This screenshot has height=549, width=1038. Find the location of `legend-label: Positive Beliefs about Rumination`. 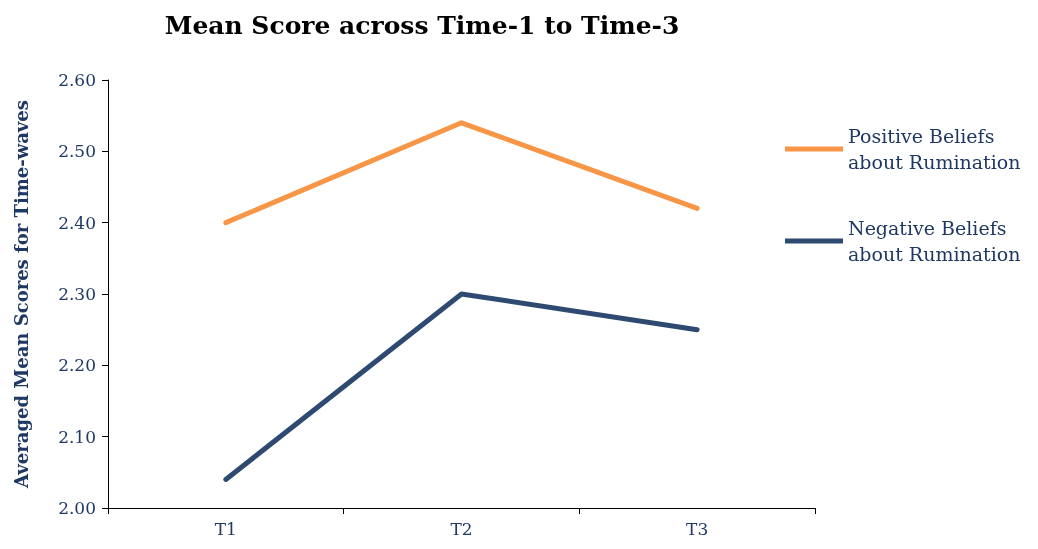

legend-label: Positive Beliefs about Rumination is located at coordinates (934, 149).